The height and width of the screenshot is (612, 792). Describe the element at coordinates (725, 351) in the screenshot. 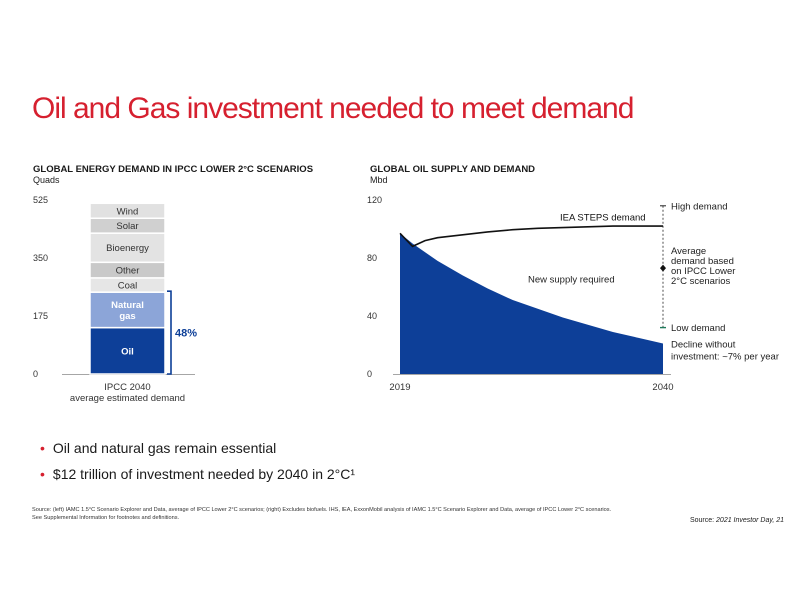

I see `decline-label: Decline without investment: ~7% per year` at that location.